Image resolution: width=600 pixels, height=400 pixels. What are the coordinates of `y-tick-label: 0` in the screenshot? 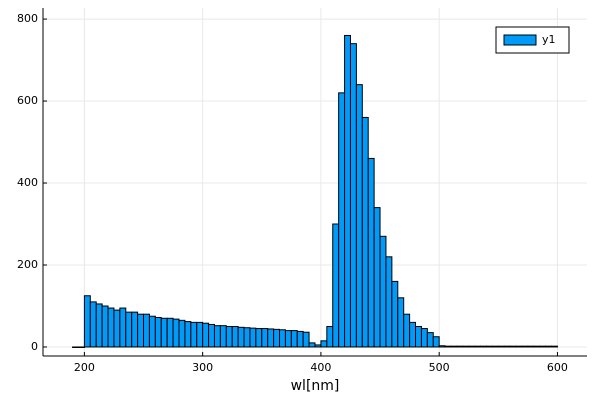 It's located at (34, 346).